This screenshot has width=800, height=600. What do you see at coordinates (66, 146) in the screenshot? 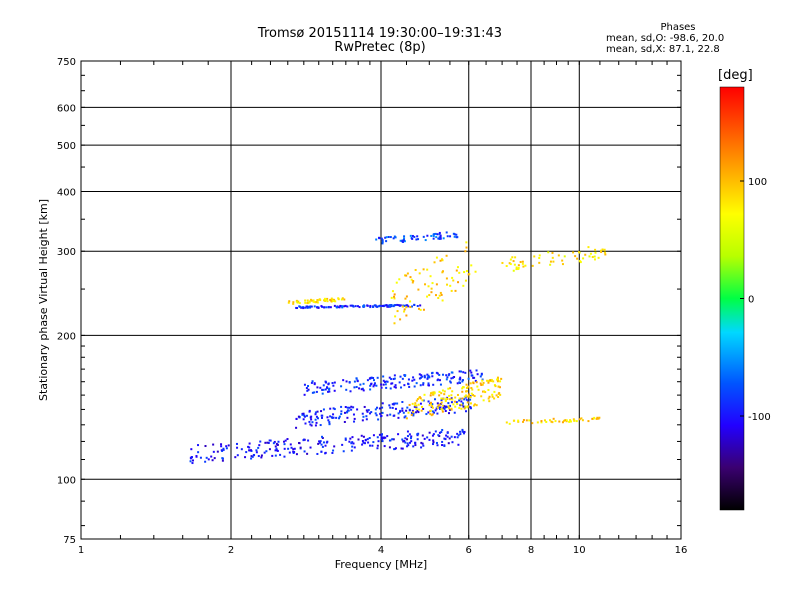
I see `y-tick-label: 500` at bounding box center [66, 146].